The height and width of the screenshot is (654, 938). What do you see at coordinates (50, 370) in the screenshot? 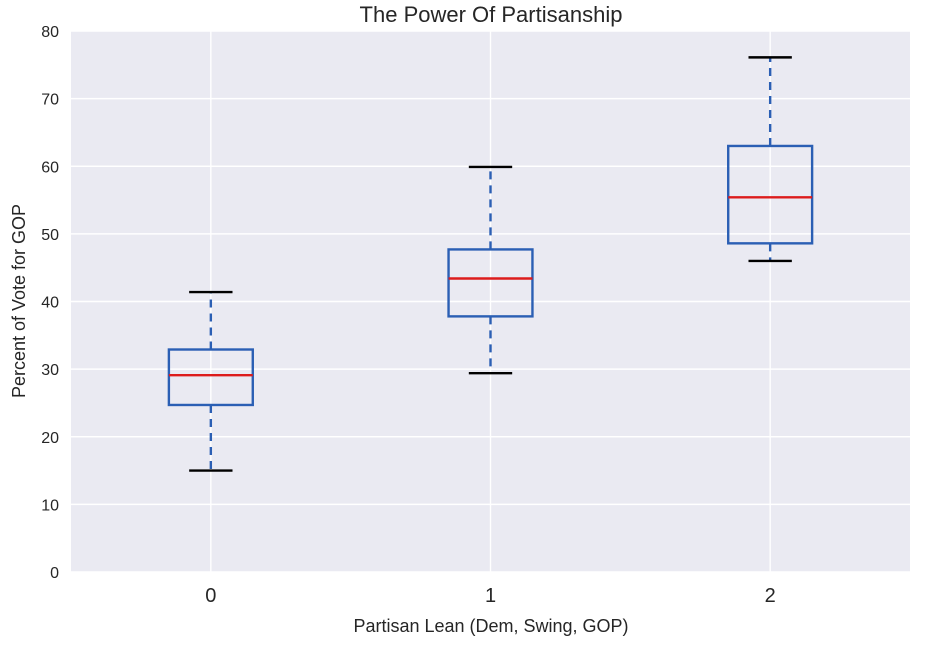
I see `y-tick-label: 30` at bounding box center [50, 370].